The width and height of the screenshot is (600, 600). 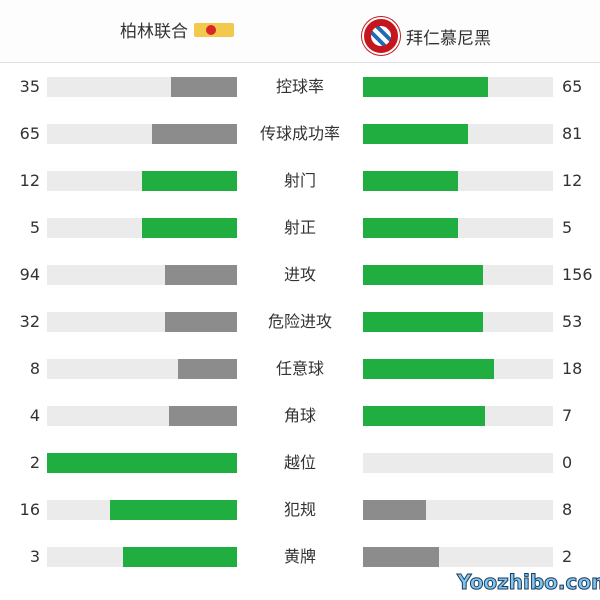 I want to click on stat-row: 65 传球成功率 81, so click(x=300, y=134).